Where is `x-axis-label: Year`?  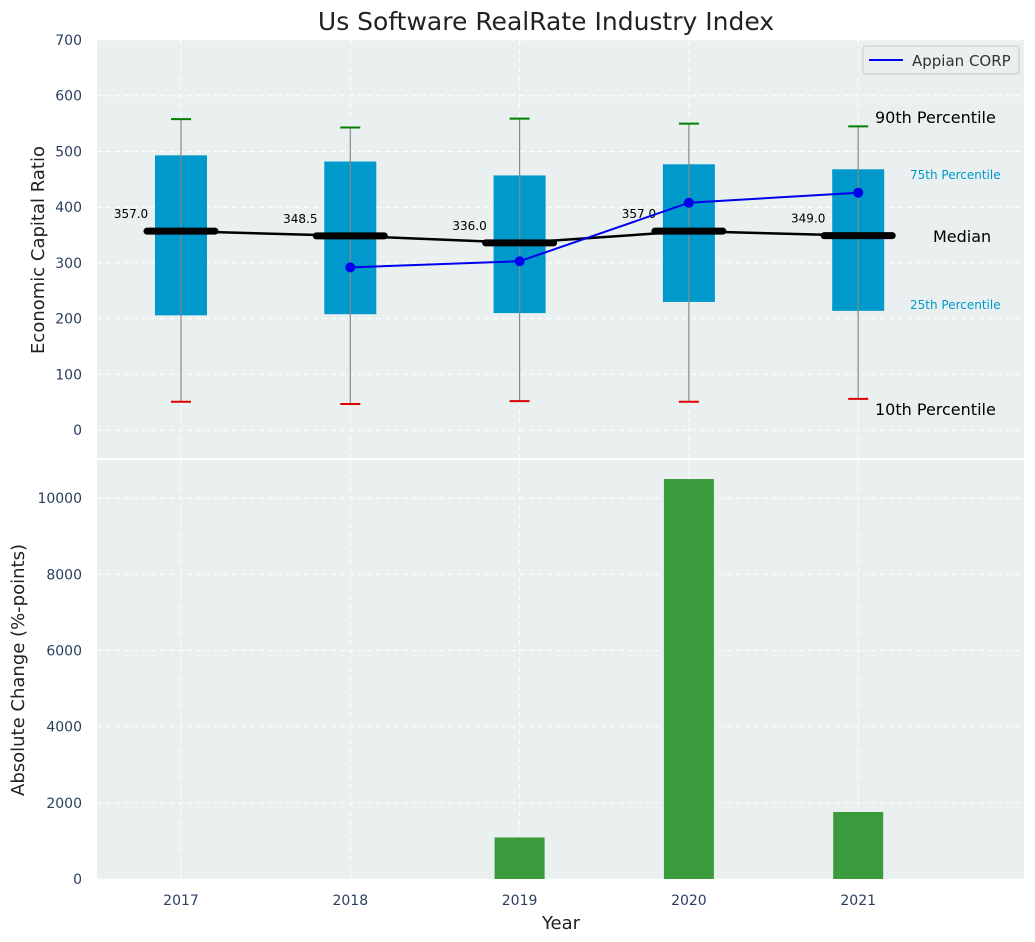 x-axis-label: Year is located at coordinates (561, 923).